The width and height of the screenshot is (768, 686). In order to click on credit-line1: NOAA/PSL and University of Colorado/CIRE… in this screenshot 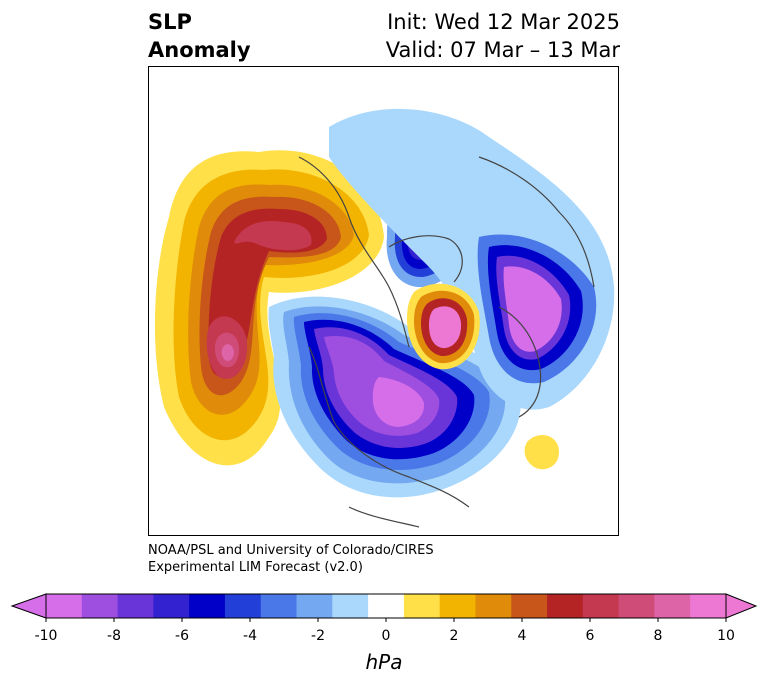, I will do `click(291, 550)`.